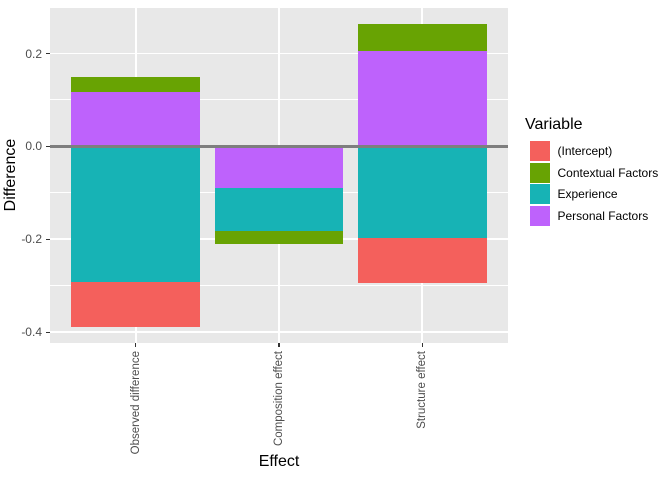 Image resolution: width=672 pixels, height=480 pixels. I want to click on legend-entry: Personal Factors, so click(600, 215).